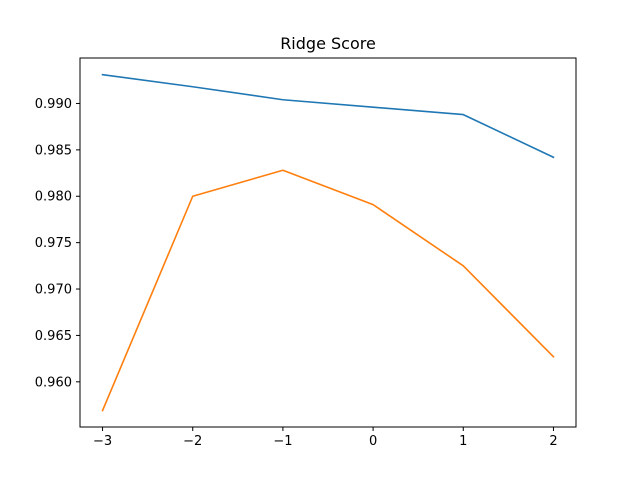 Image resolution: width=640 pixels, height=480 pixels. Describe the element at coordinates (53, 197) in the screenshot. I see `y-tick-label: 0.980` at that location.